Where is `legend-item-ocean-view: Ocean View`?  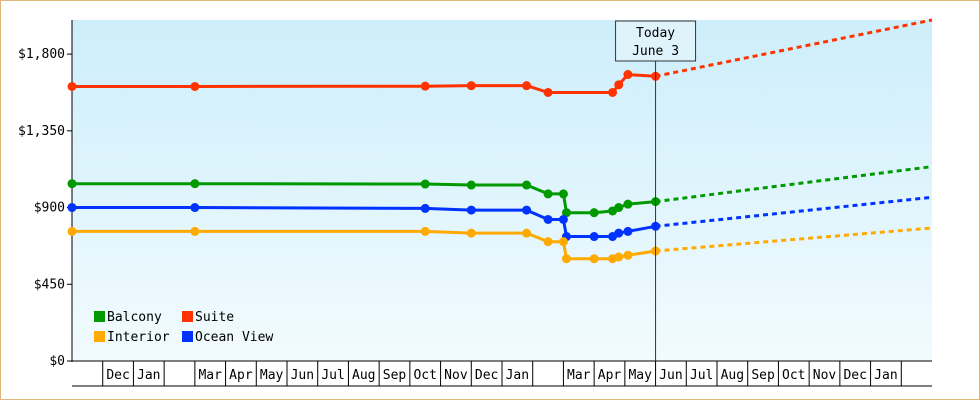 legend-item-ocean-view: Ocean View is located at coordinates (227, 337).